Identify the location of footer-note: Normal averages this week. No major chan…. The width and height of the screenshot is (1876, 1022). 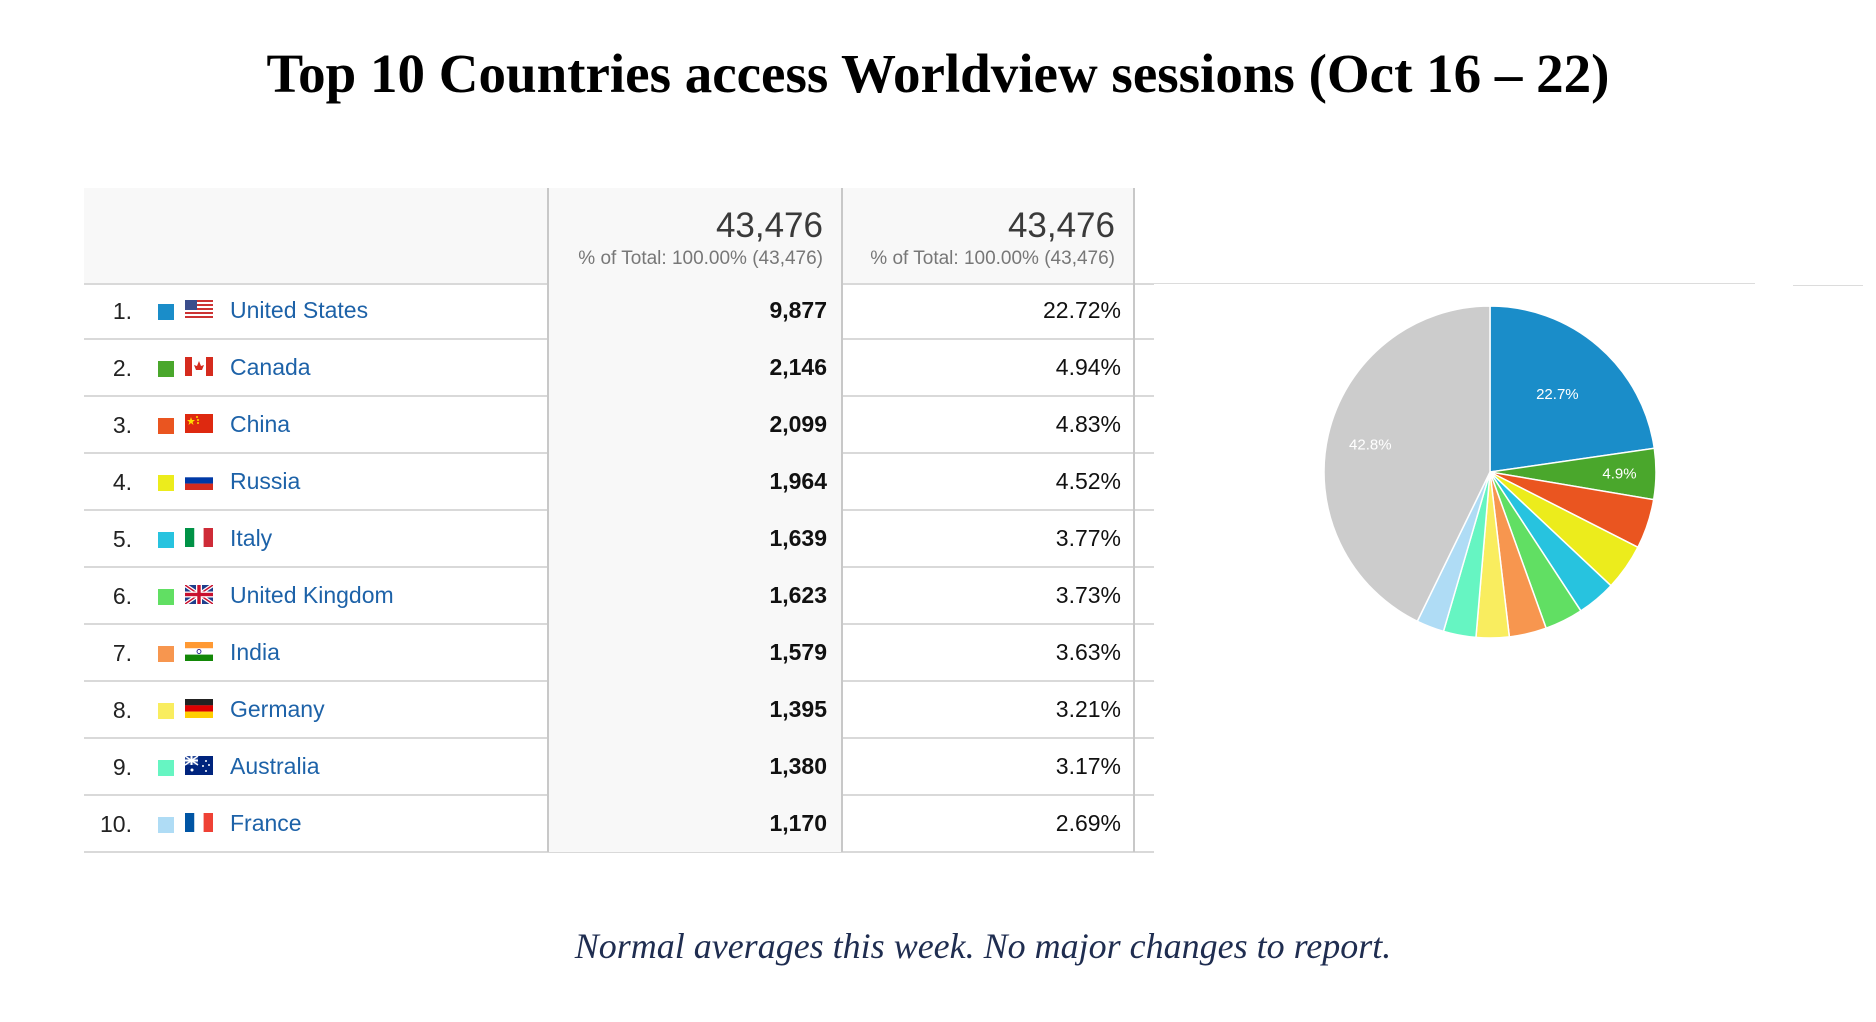
(983, 946).